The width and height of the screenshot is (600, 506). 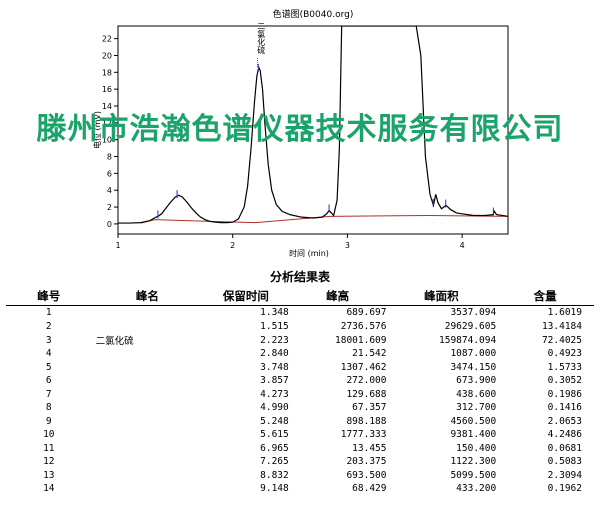 I want to click on table-row: 2 1.515 2736.576 29629.605 13.4184, so click(x=300, y=327).